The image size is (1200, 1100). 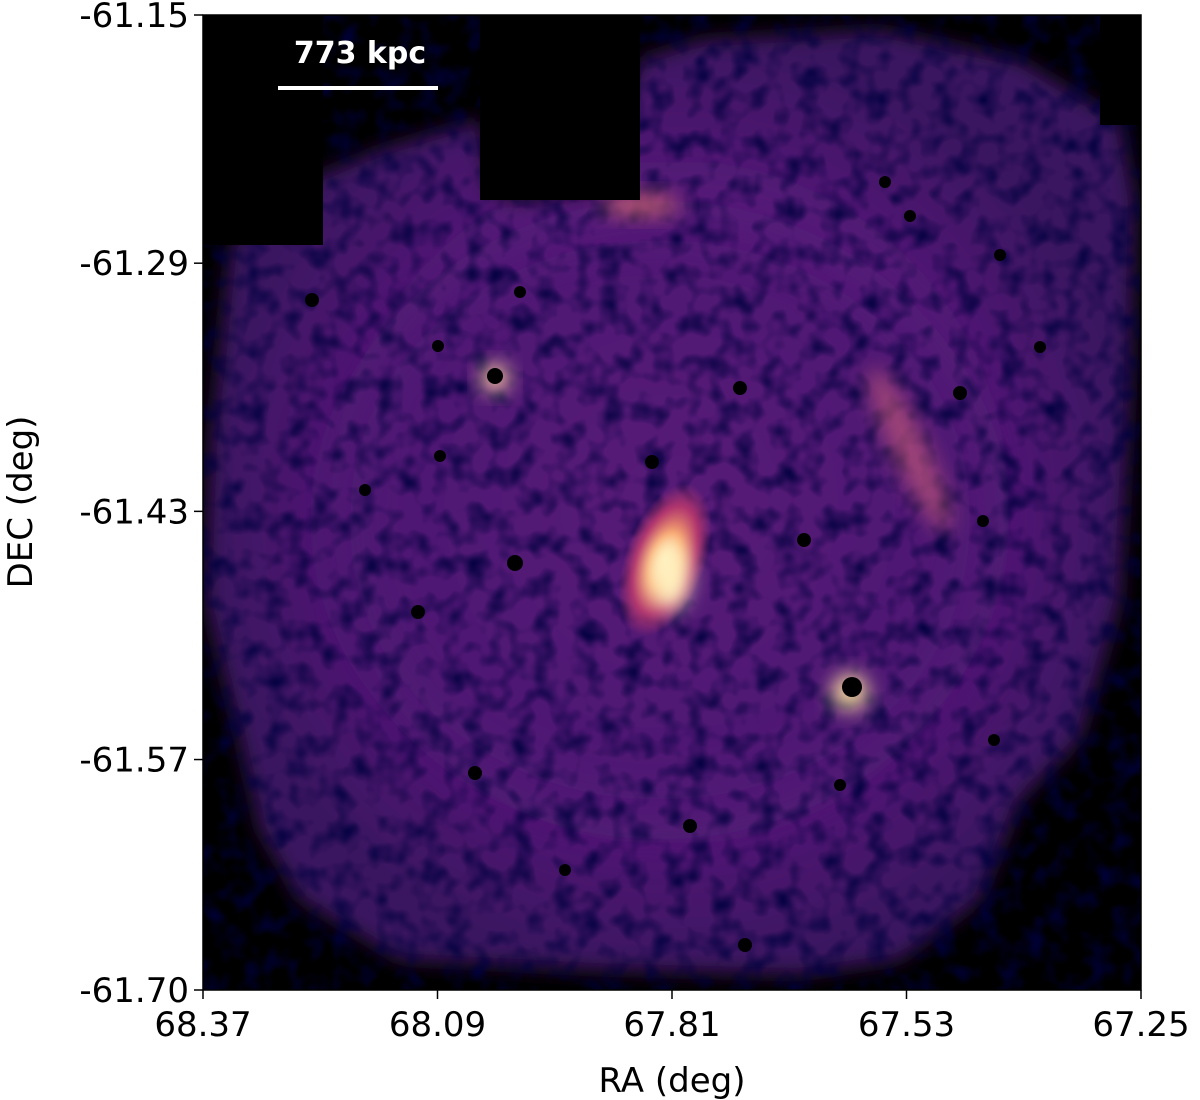 I want to click on y-axis-label: DEC (deg), so click(x=21, y=502).